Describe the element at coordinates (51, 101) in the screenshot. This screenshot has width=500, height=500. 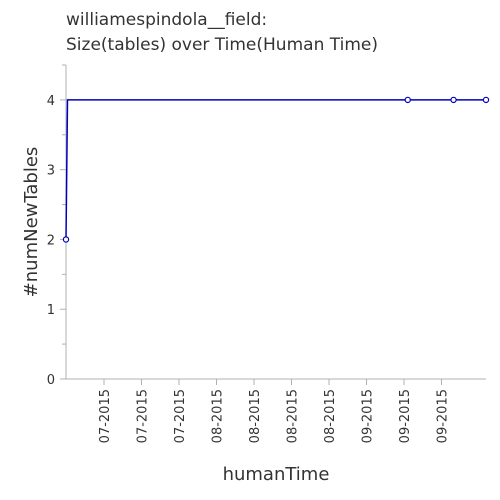
I see `y-tick-label-4: 4` at that location.